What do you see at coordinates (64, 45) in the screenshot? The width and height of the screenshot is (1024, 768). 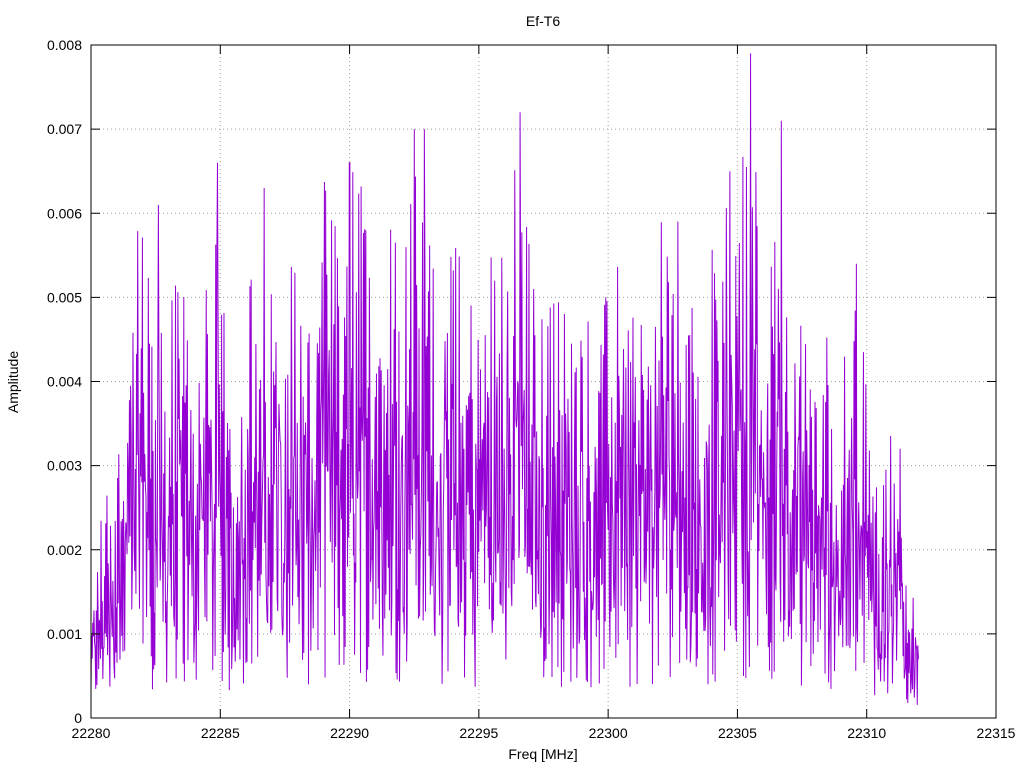 I see `y-tick-label: 0.008` at bounding box center [64, 45].